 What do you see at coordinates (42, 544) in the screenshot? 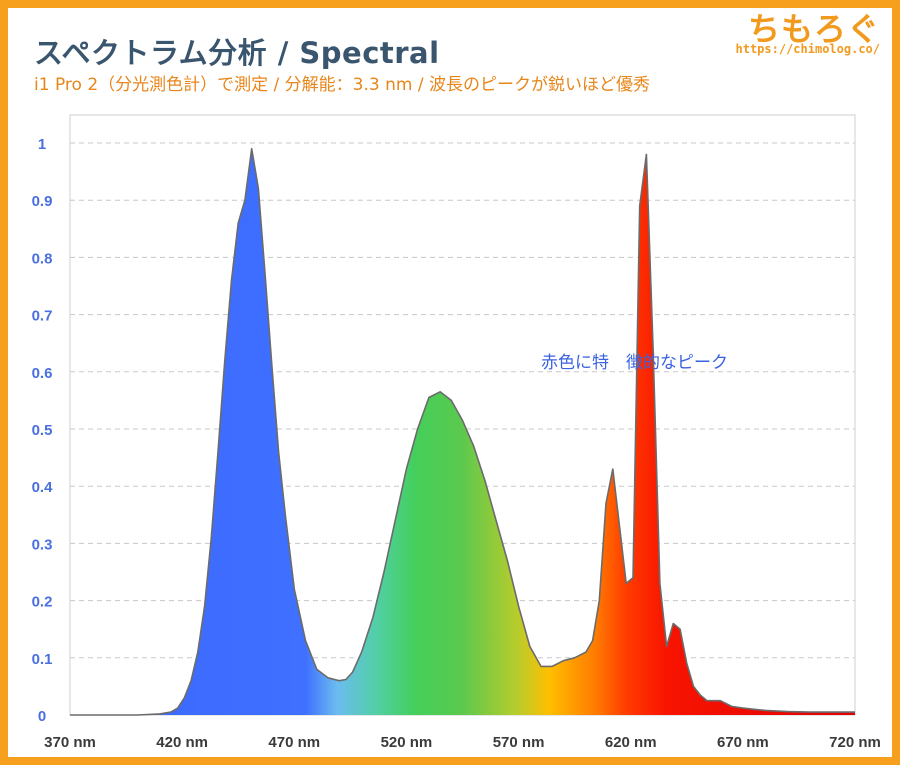
I see `y-tick-label: 0.3` at bounding box center [42, 544].